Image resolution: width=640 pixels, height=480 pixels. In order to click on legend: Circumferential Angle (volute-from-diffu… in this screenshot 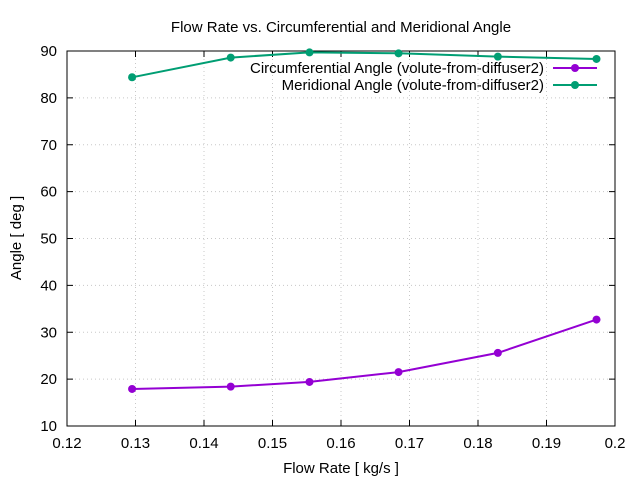, I will do `click(423, 77)`.